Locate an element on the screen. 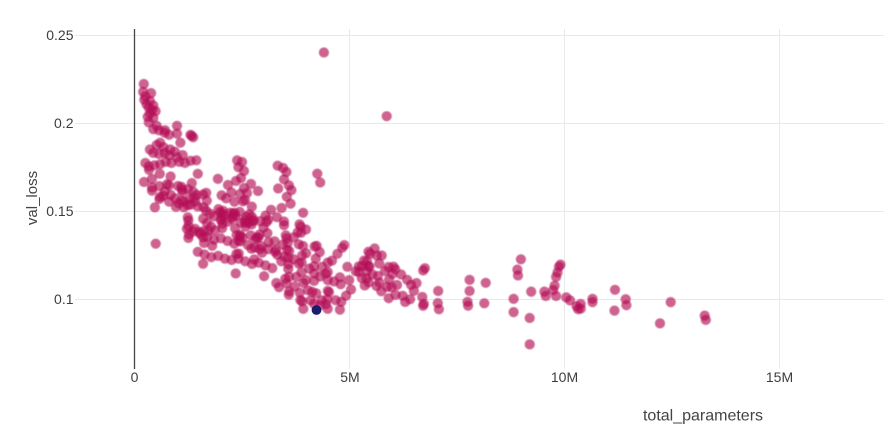 This screenshot has width=884, height=443. svg-text: 0.25 is located at coordinates (59, 35).